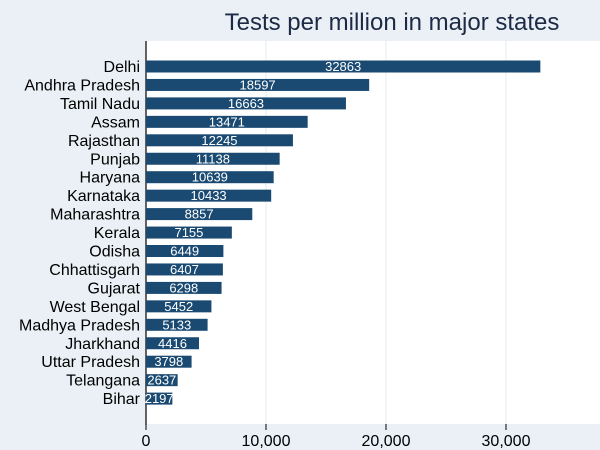 This screenshot has height=450, width=600. I want to click on x-tick-label: 30,000, so click(506, 441).